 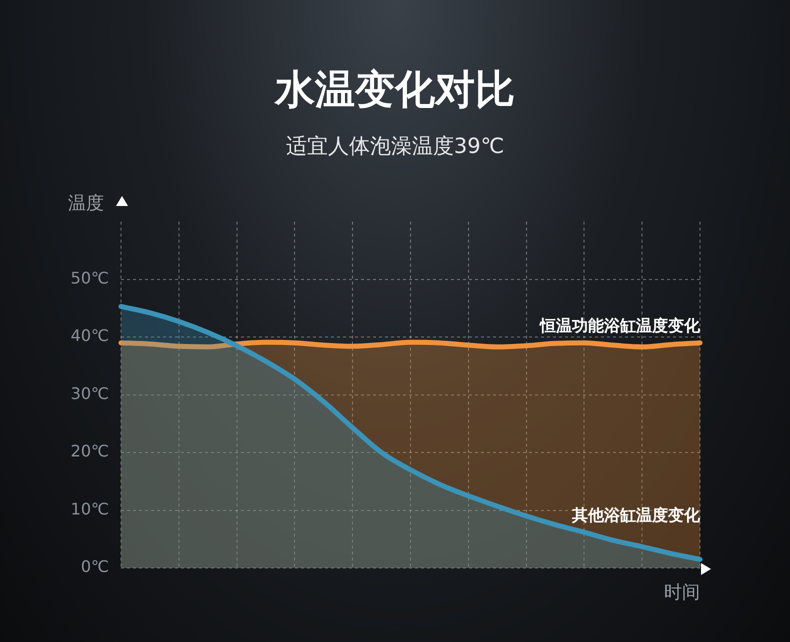 What do you see at coordinates (395, 146) in the screenshot?
I see `chart-subtitle: 适宜人体泡澡温度39℃` at bounding box center [395, 146].